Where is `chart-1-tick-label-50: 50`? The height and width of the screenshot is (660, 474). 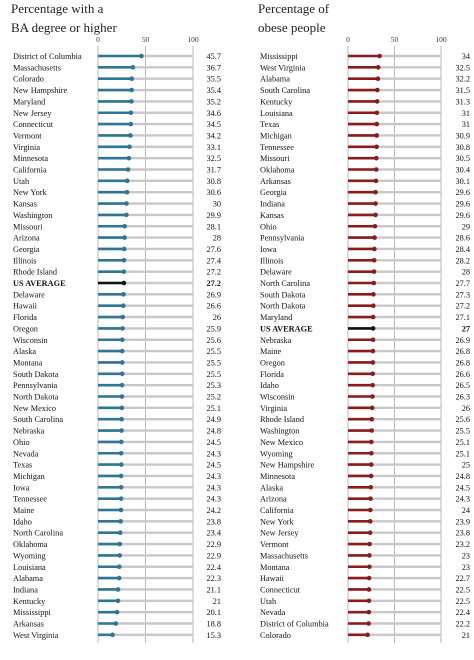 chart-1-tick-label-50: 50 is located at coordinates (146, 39).